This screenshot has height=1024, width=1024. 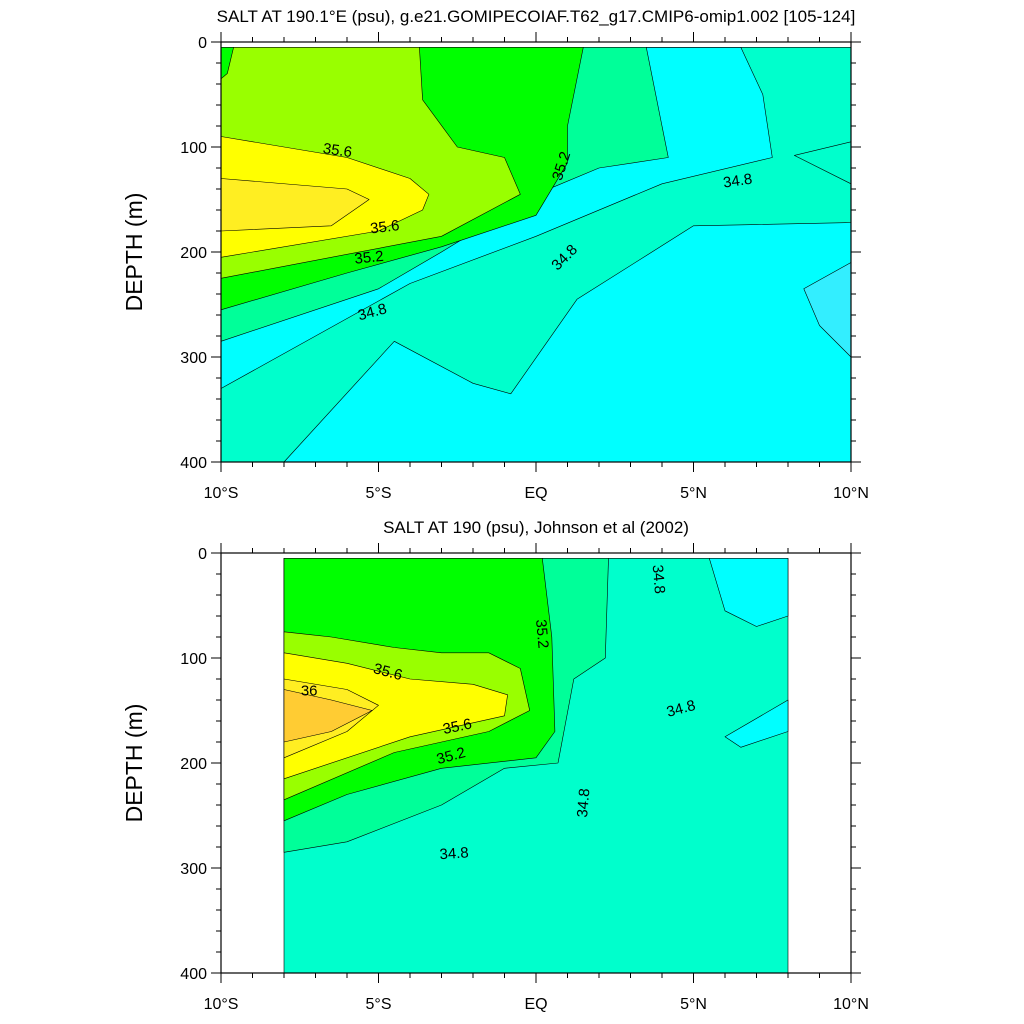 What do you see at coordinates (756, 723) in the screenshot?
I see `contour-region-34_6_34.8-2` at bounding box center [756, 723].